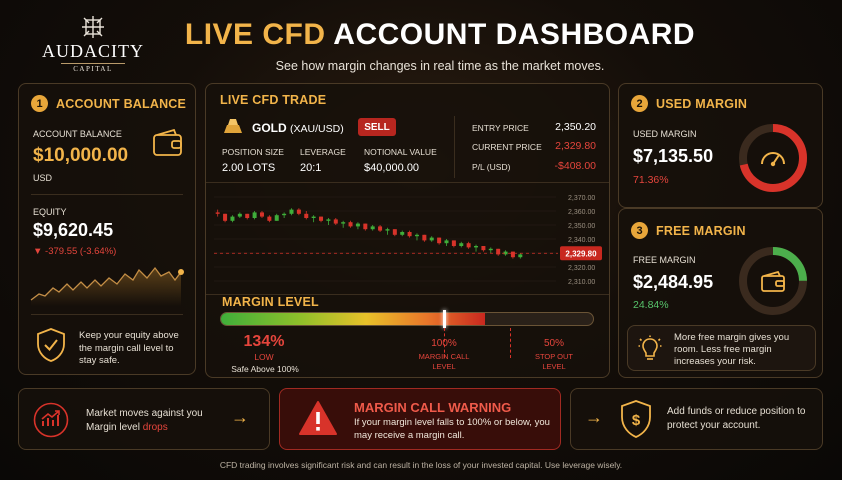 The image size is (842, 480). Describe the element at coordinates (93, 51) in the screenshot. I see `brand-name: AUDACITY` at that location.